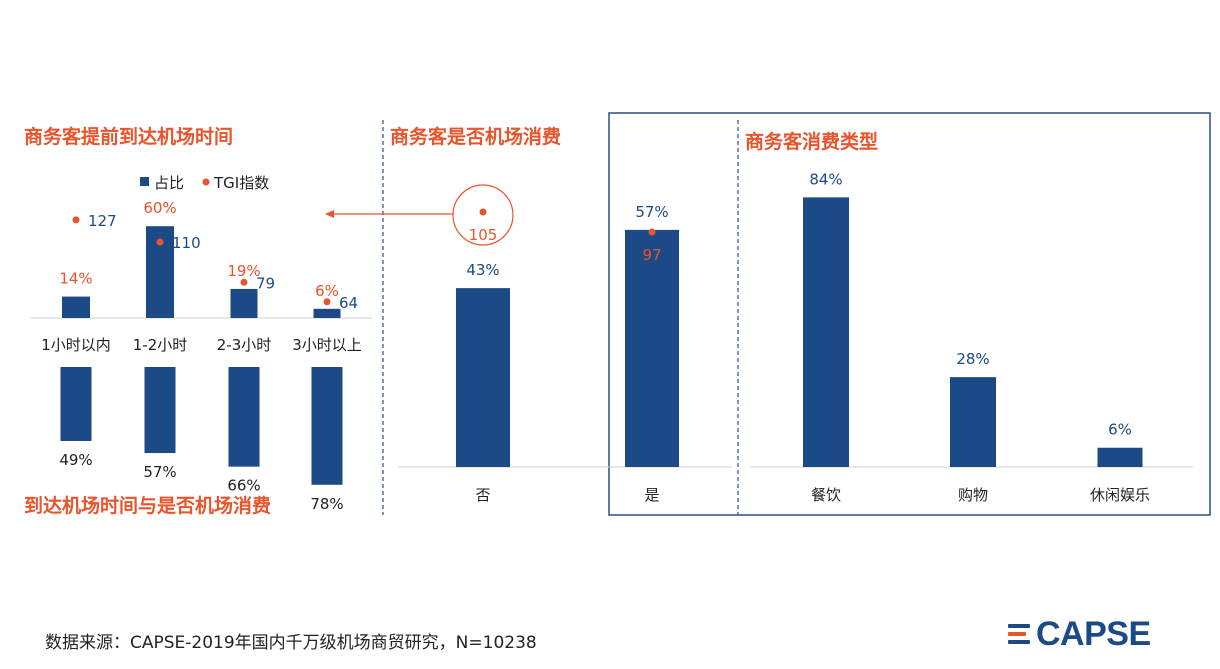  I want to click on title-arrival-time: 商务客提前到达机场时间, so click(128, 136).